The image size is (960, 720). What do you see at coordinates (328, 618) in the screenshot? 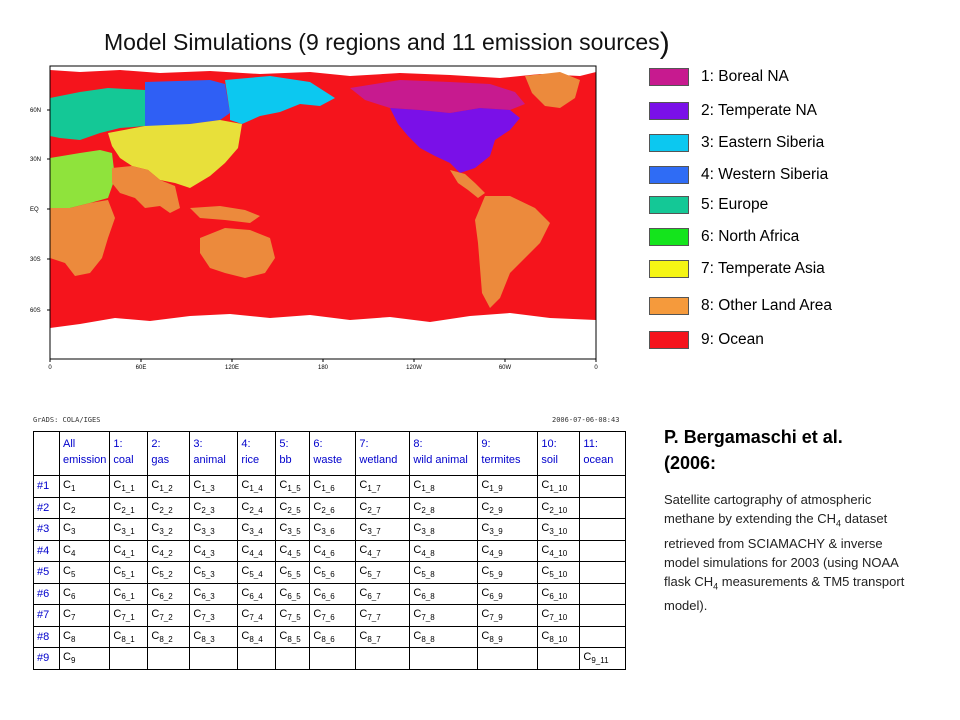
I see `cell-subscript: 7_6` at bounding box center [328, 618].